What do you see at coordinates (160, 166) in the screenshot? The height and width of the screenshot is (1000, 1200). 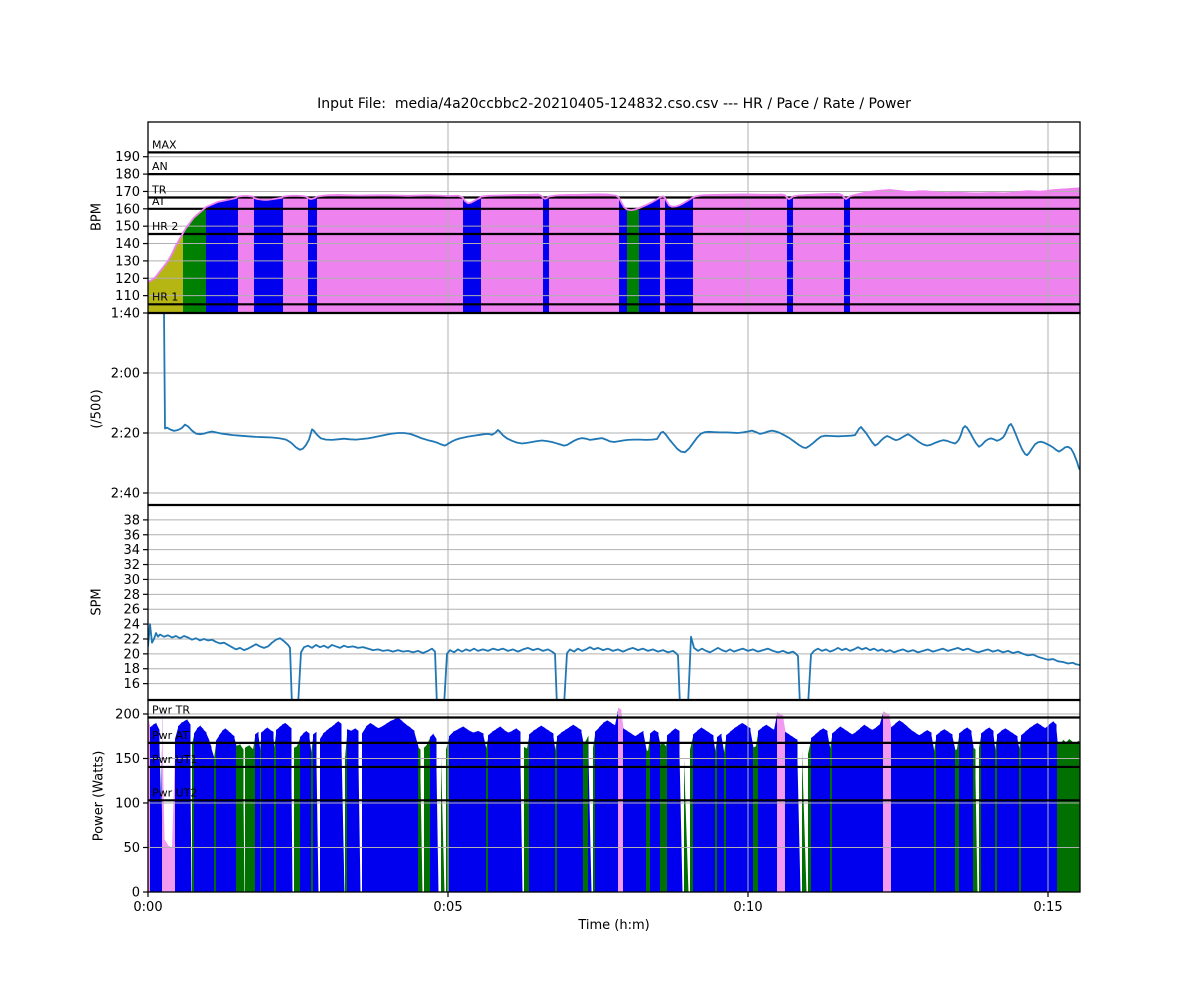 I see `zone-label: AN` at bounding box center [160, 166].